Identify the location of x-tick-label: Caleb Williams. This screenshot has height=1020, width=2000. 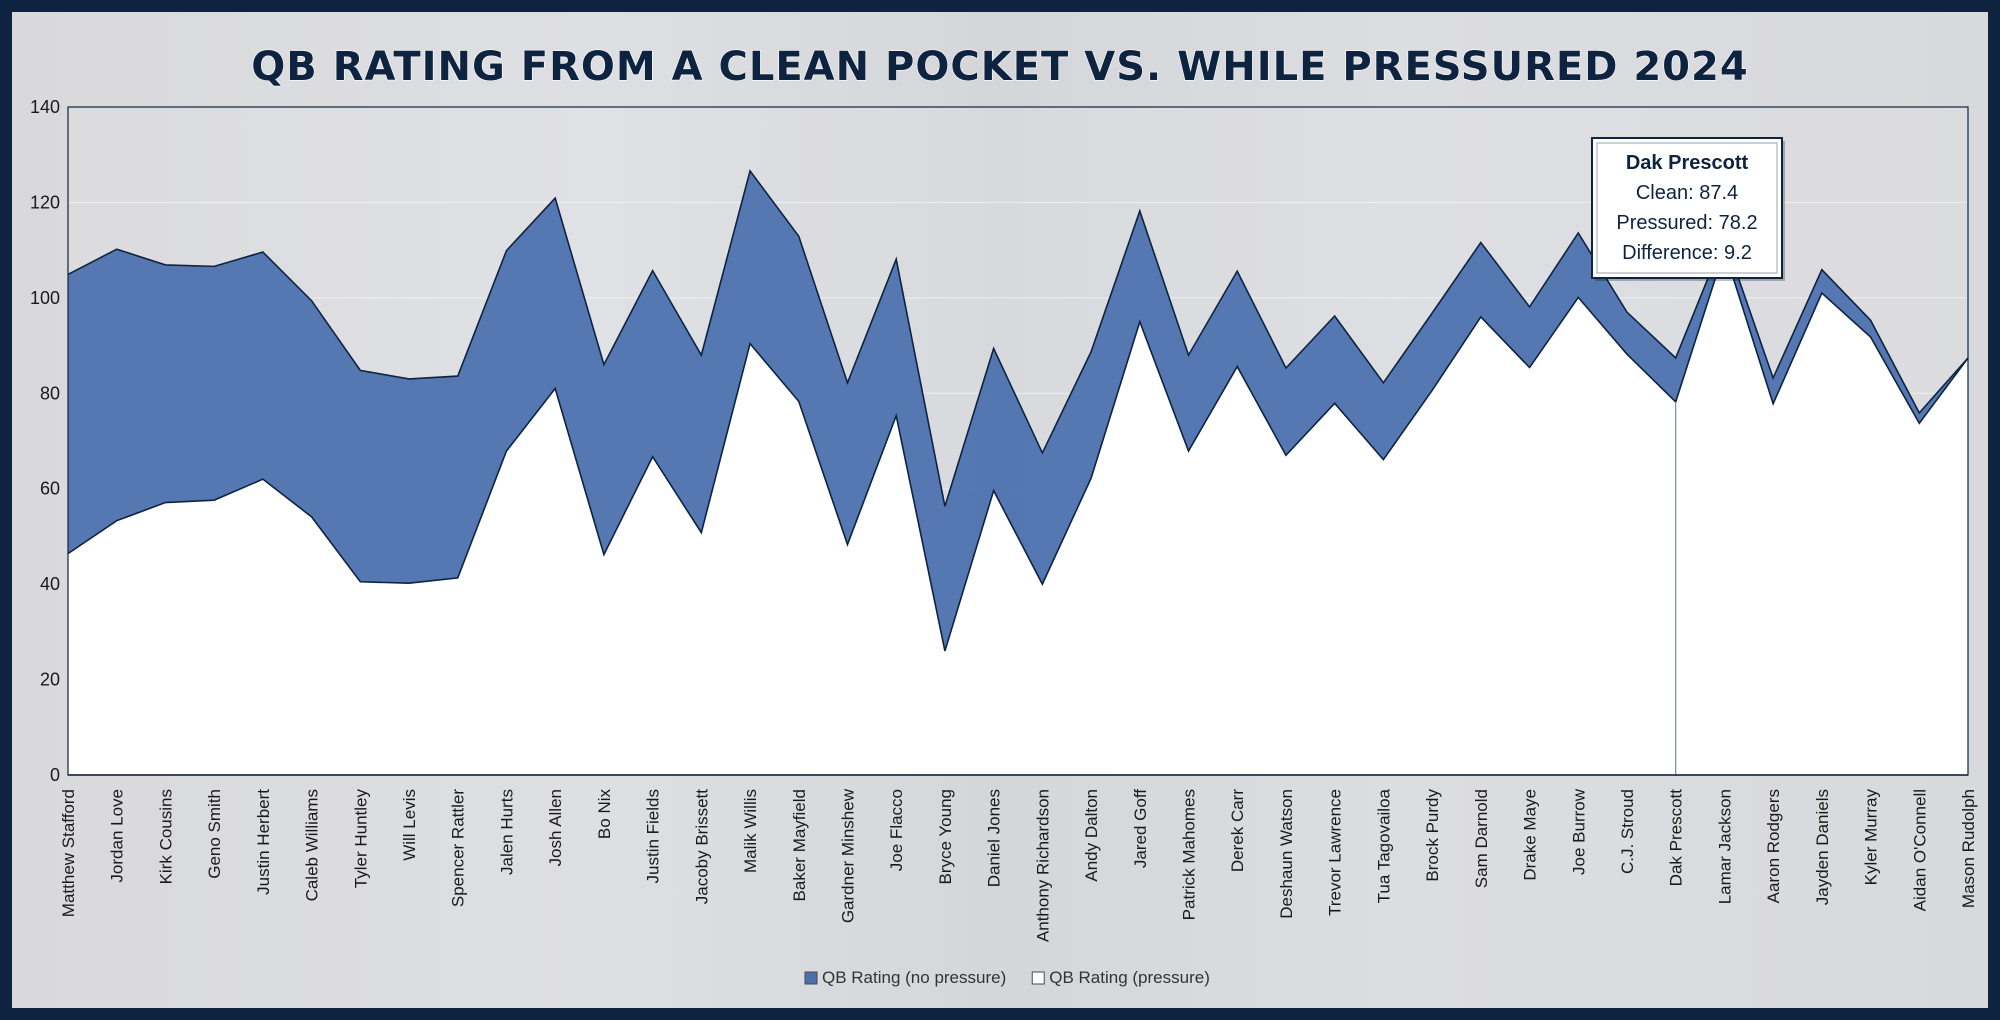
(312, 845).